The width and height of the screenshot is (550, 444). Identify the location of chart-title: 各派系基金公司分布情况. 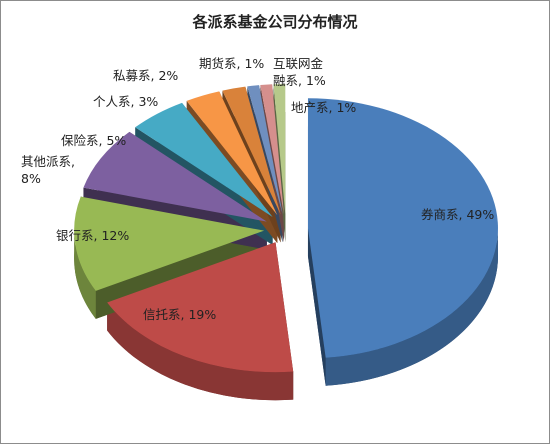
(275, 22).